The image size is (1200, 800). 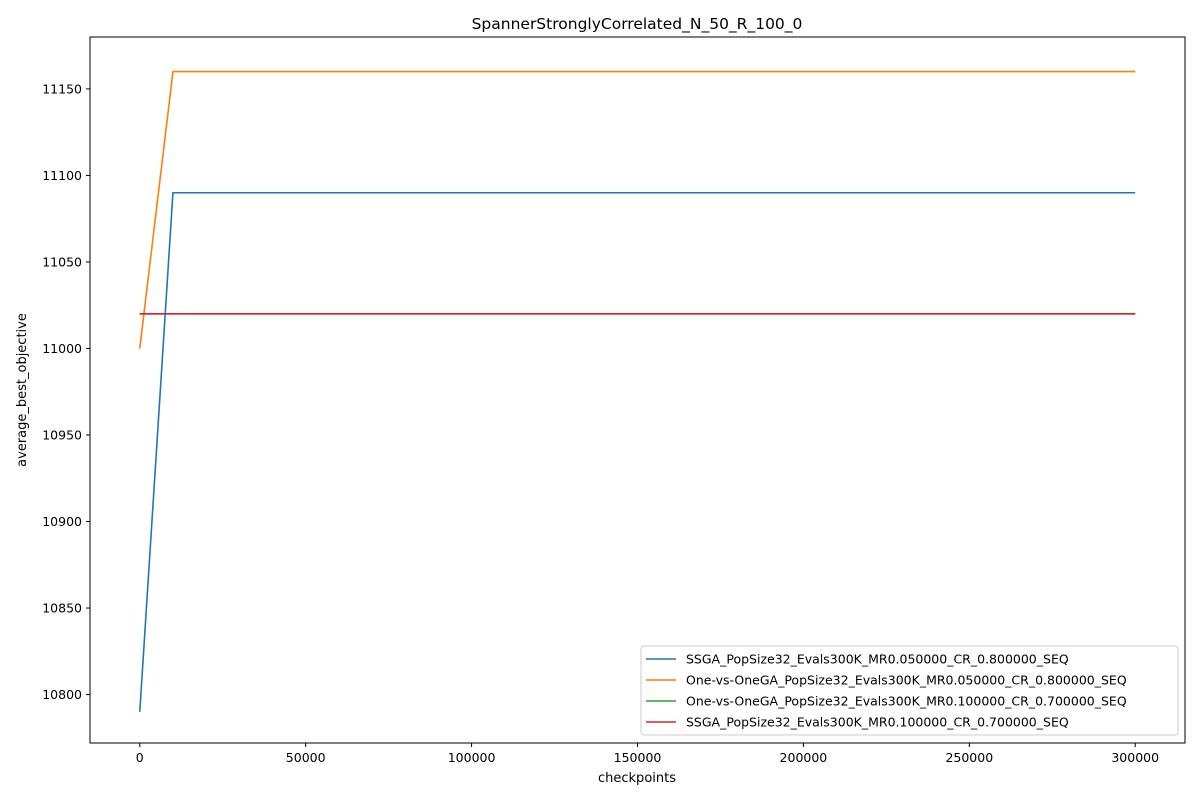 I want to click on legend-box, so click(x=909, y=690).